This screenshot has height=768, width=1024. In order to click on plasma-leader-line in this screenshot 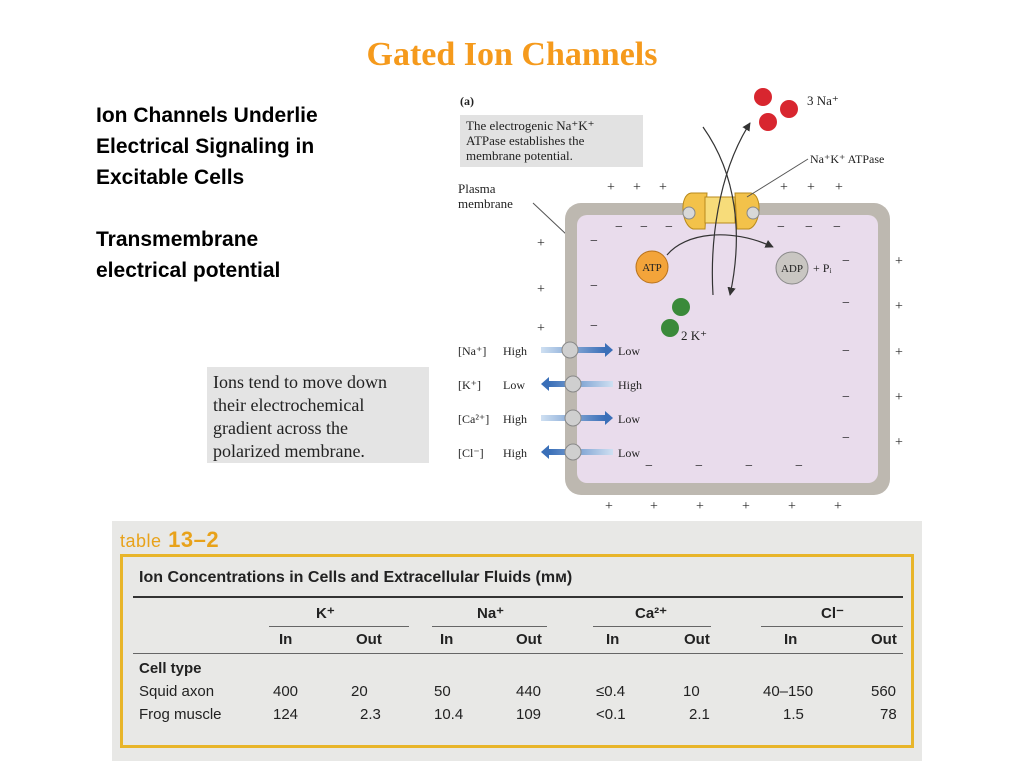, I will do `click(550, 219)`.